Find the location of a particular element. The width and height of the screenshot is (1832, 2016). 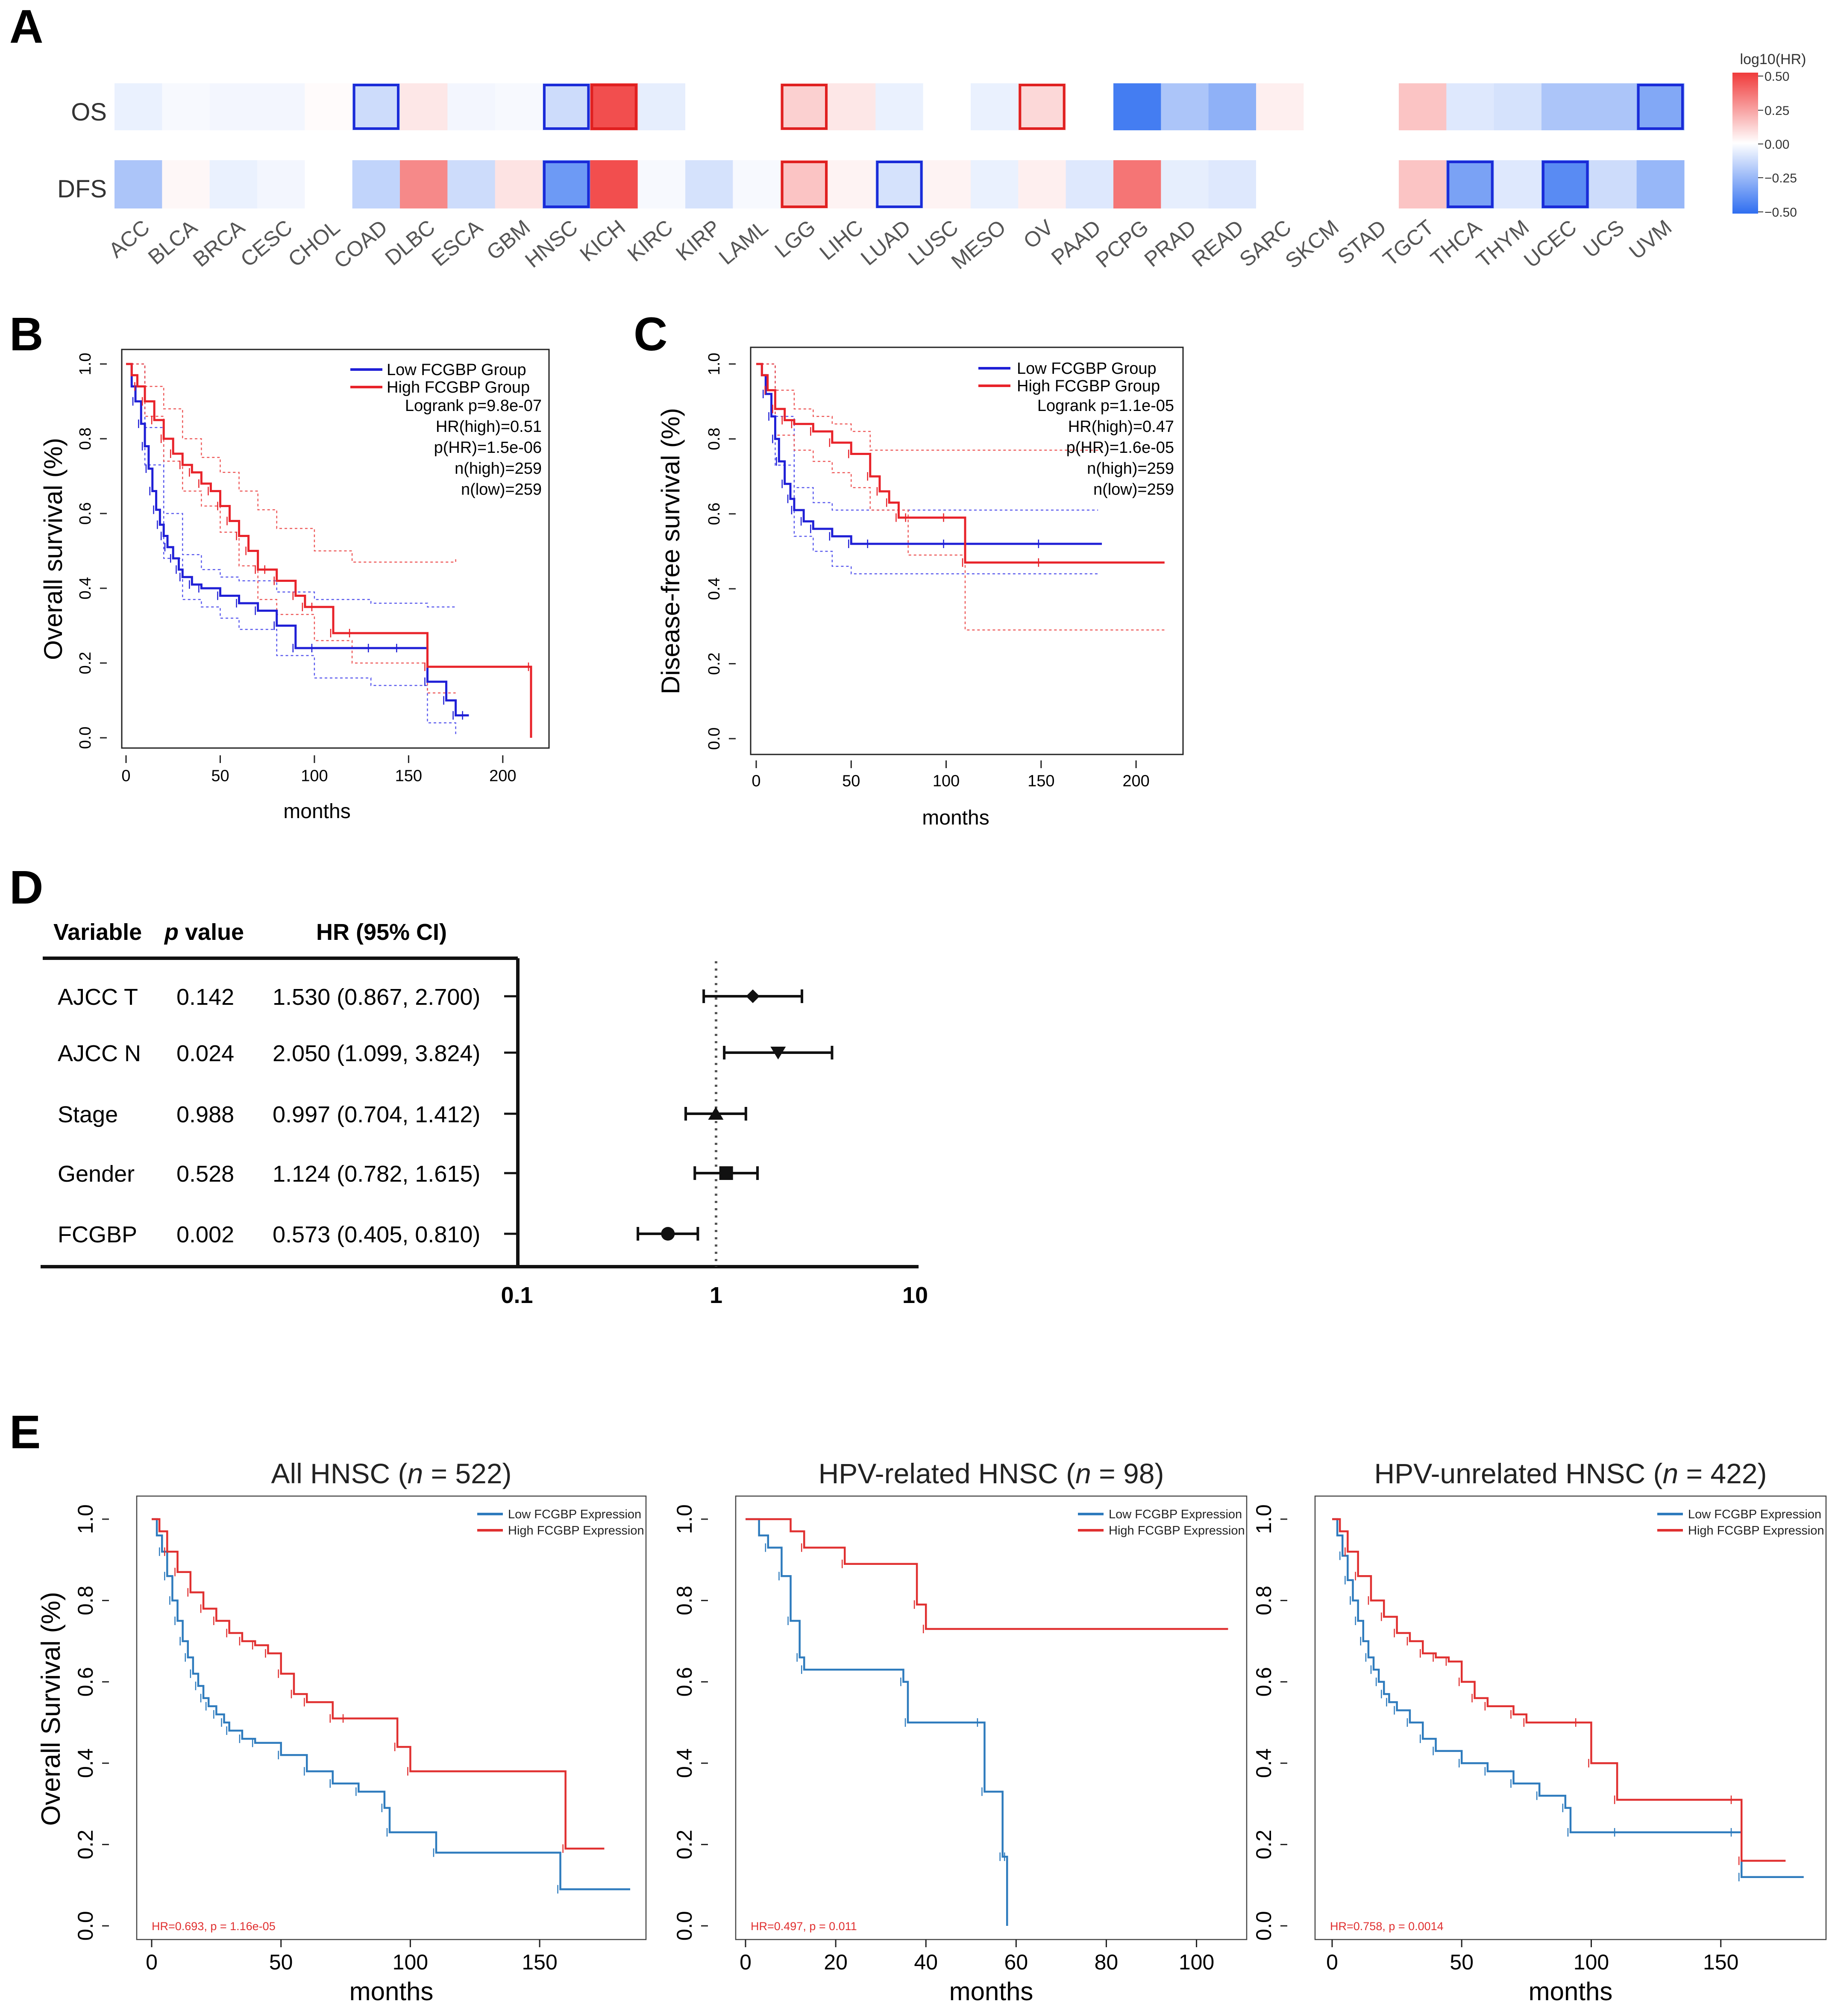

heatmap-column-label: BLCA is located at coordinates (173, 242).